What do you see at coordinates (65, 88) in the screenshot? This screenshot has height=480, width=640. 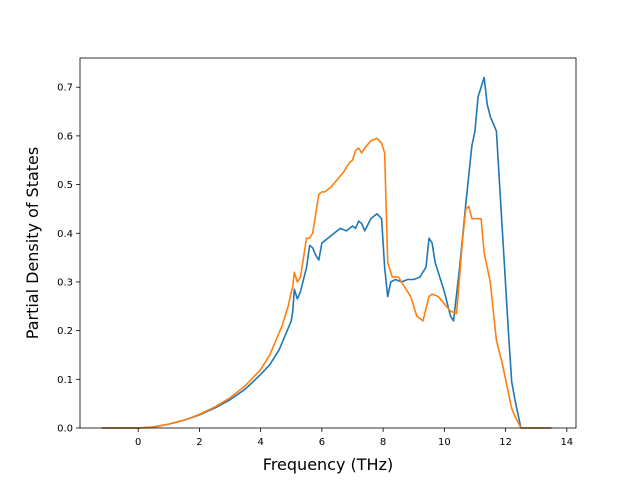 I see `y-tick-label: 0.7` at bounding box center [65, 88].